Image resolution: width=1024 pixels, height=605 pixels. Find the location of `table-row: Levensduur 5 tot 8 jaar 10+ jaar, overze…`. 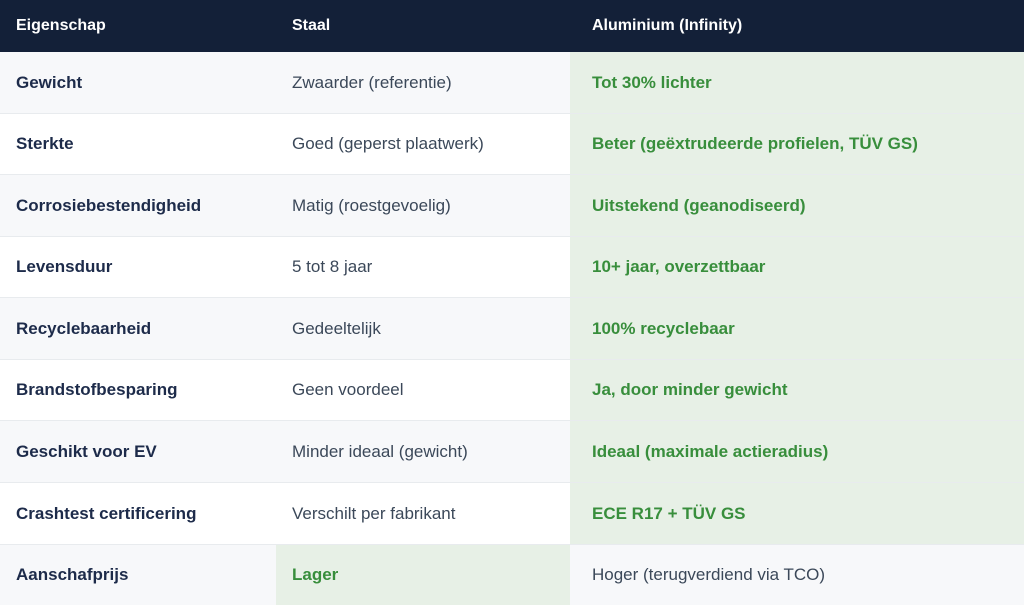

table-row: Levensduur 5 tot 8 jaar 10+ jaar, overze… is located at coordinates (512, 267).